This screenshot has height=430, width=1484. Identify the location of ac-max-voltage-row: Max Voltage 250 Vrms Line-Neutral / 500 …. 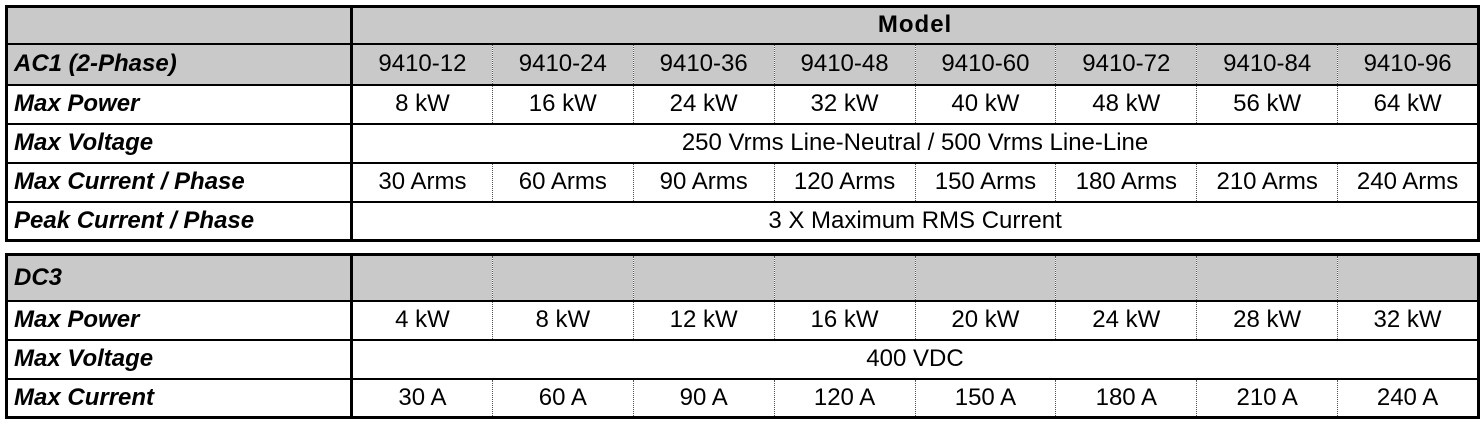
(743, 143).